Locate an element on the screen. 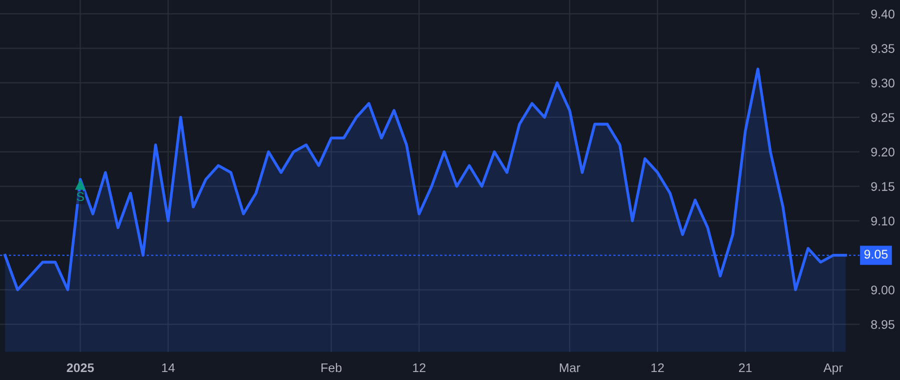 This screenshot has height=380, width=900. y-tick-label: 9.25 is located at coordinates (882, 117).